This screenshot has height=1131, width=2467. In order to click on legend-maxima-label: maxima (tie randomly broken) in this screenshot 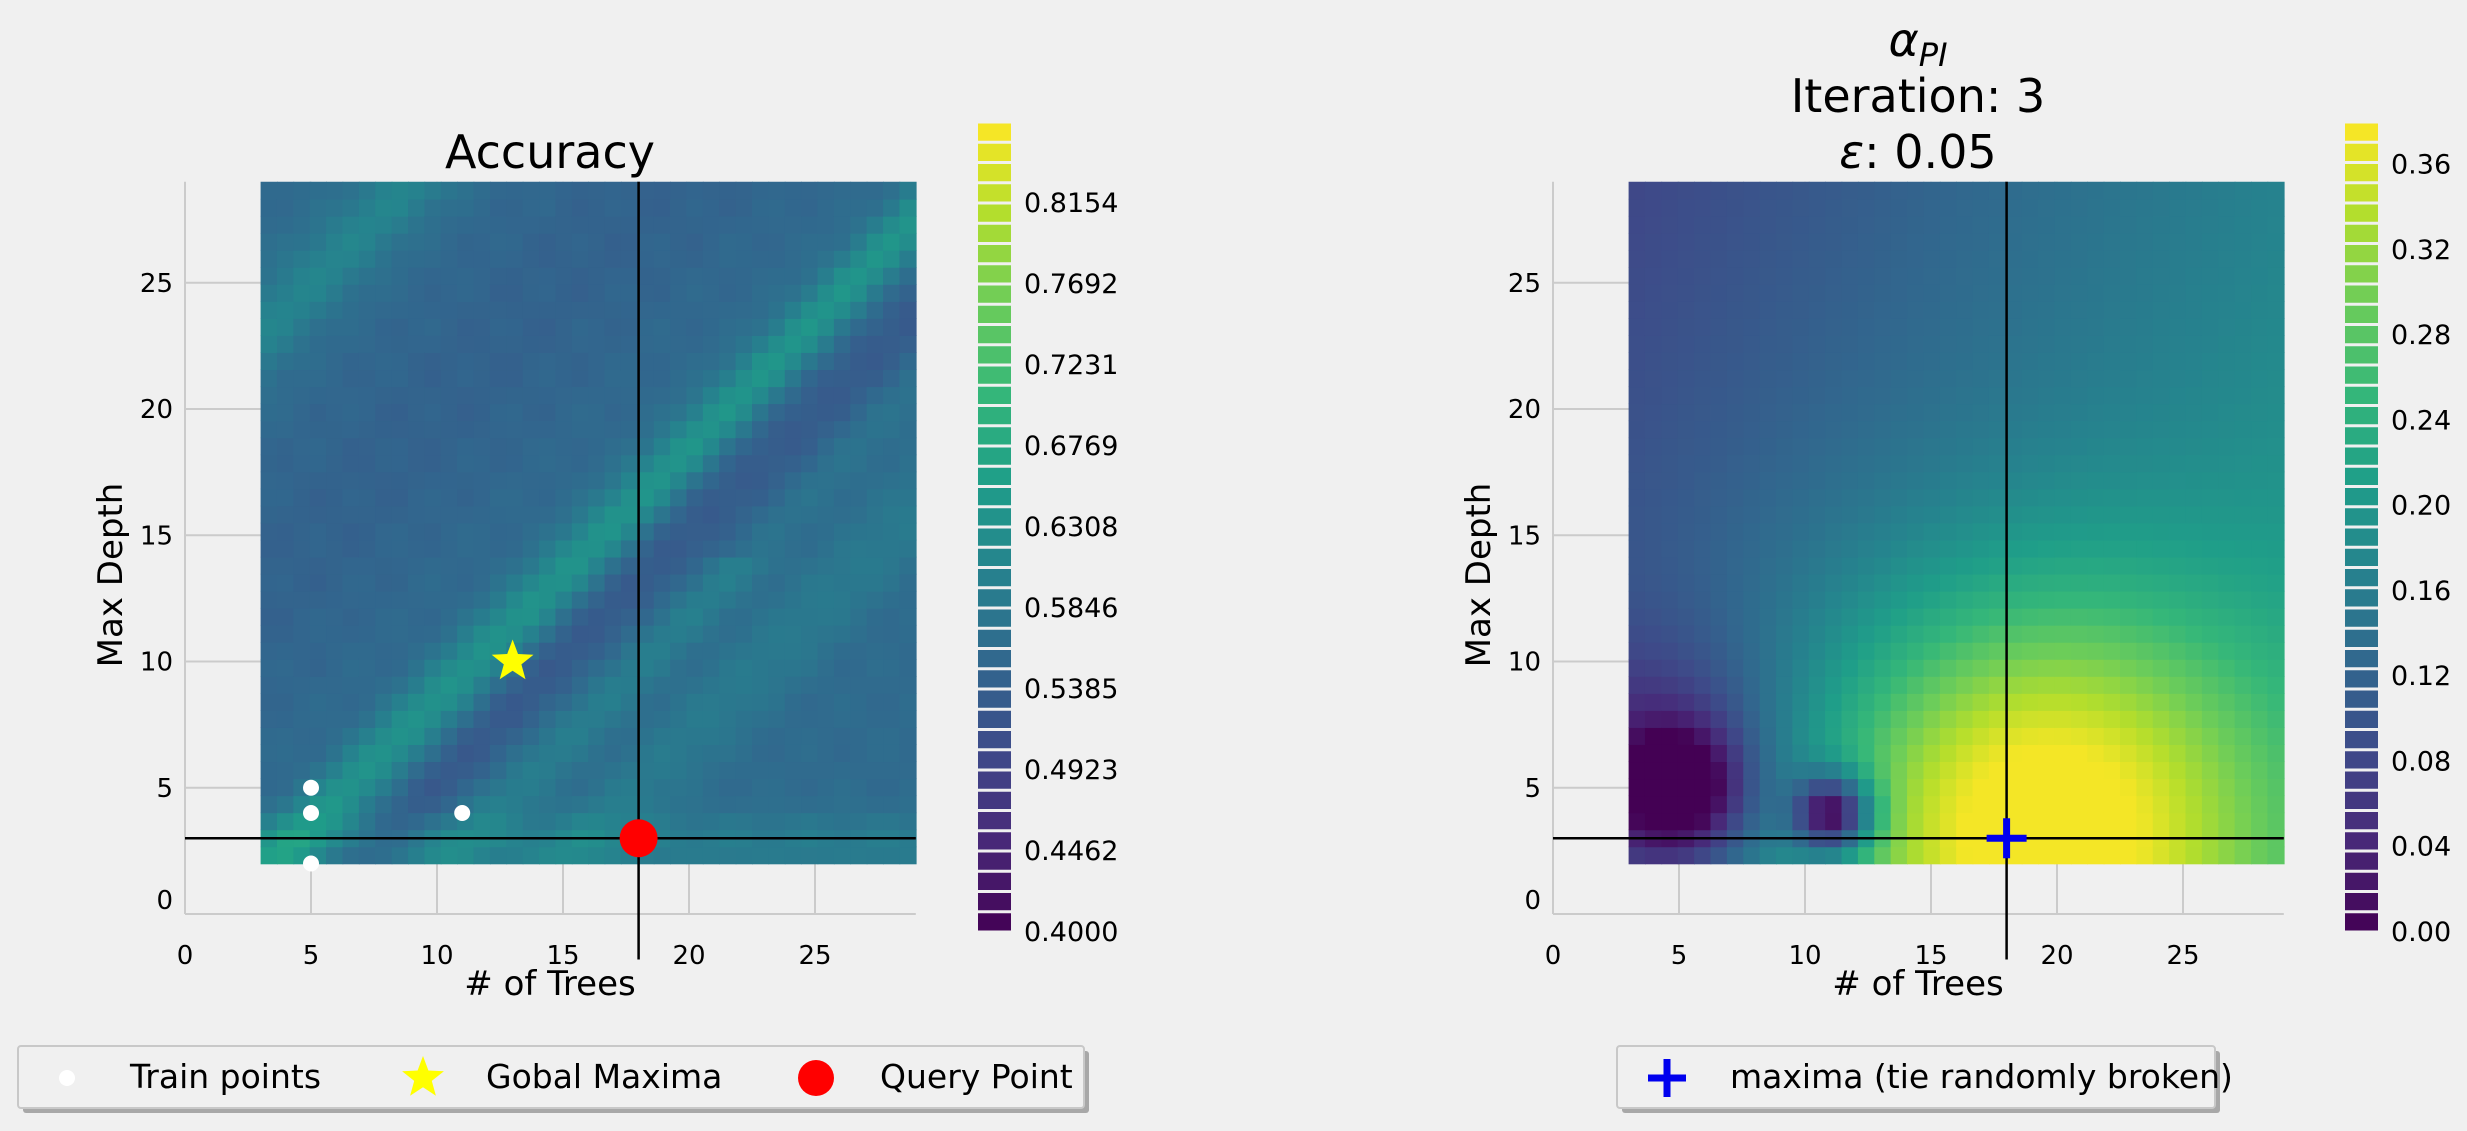, I will do `click(1981, 1076)`.